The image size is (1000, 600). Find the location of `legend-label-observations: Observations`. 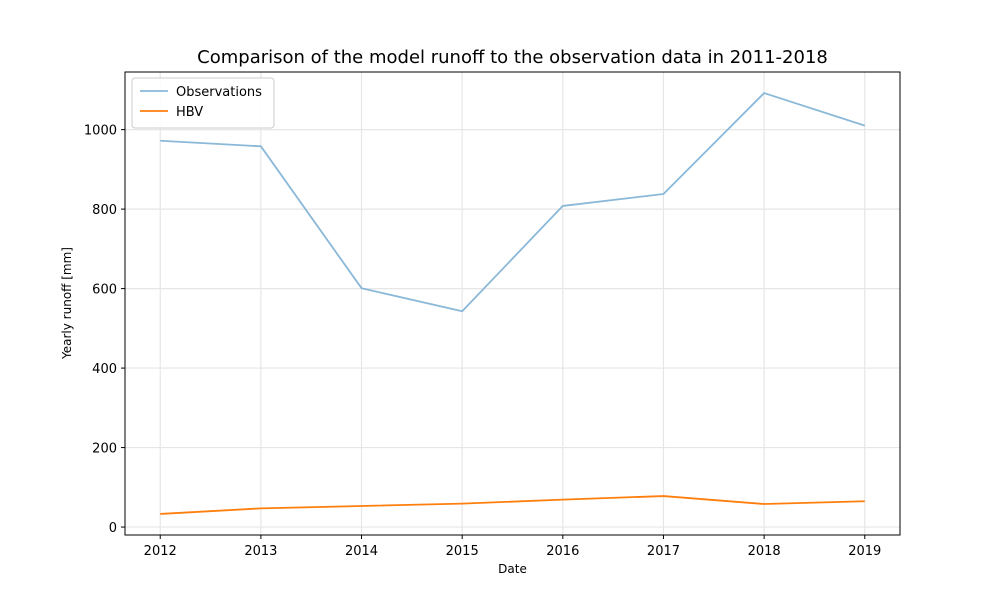

legend-label-observations: Observations is located at coordinates (219, 92).